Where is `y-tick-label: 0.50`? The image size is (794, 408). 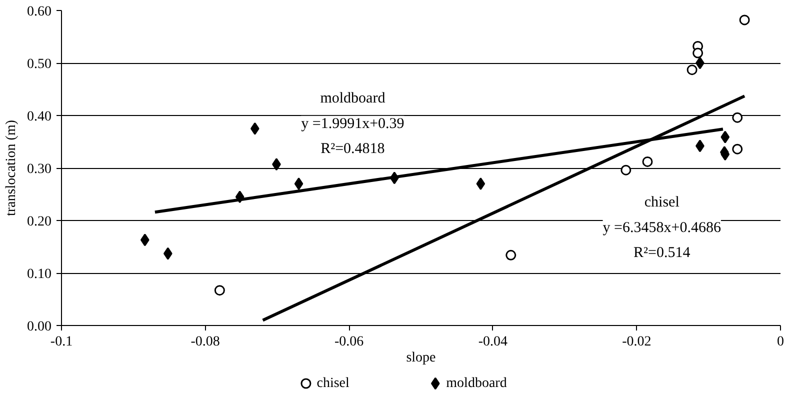 y-tick-label: 0.50 is located at coordinates (39, 64).